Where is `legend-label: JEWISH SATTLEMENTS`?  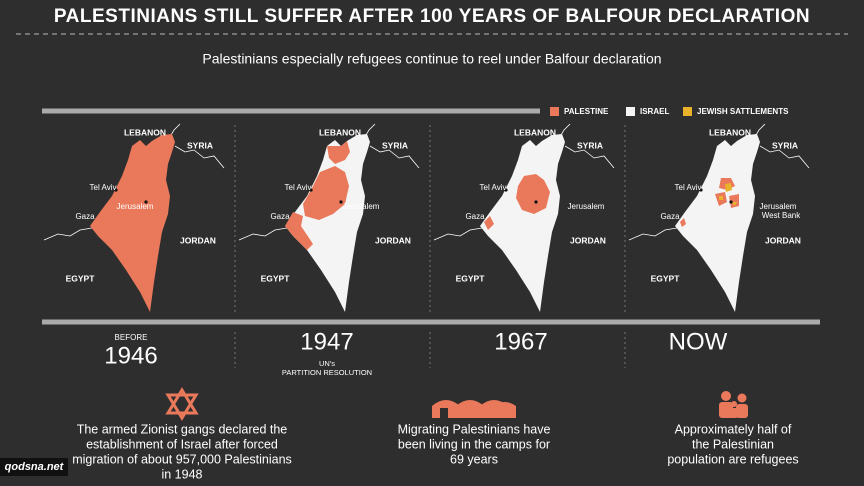
legend-label: JEWISH SATTLEMENTS is located at coordinates (743, 111).